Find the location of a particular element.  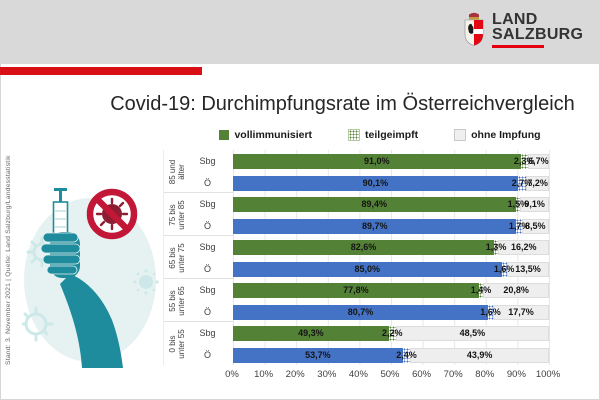

value-label: 89,7% is located at coordinates (374, 226).